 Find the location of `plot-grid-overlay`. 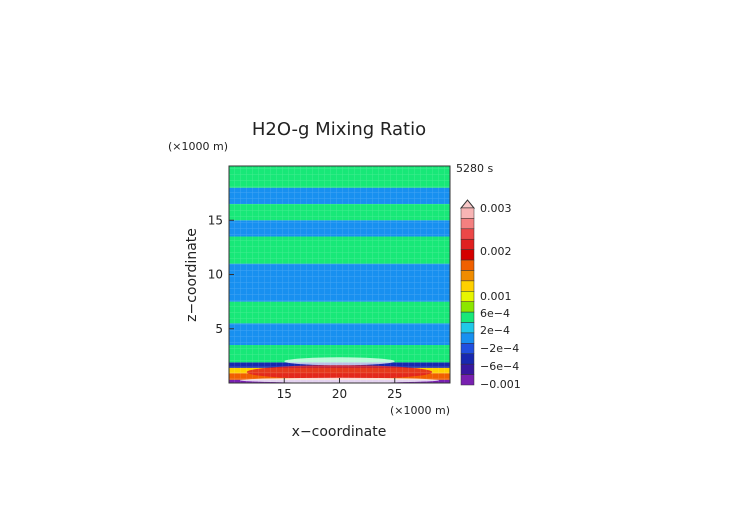

plot-grid-overlay is located at coordinates (339, 274).